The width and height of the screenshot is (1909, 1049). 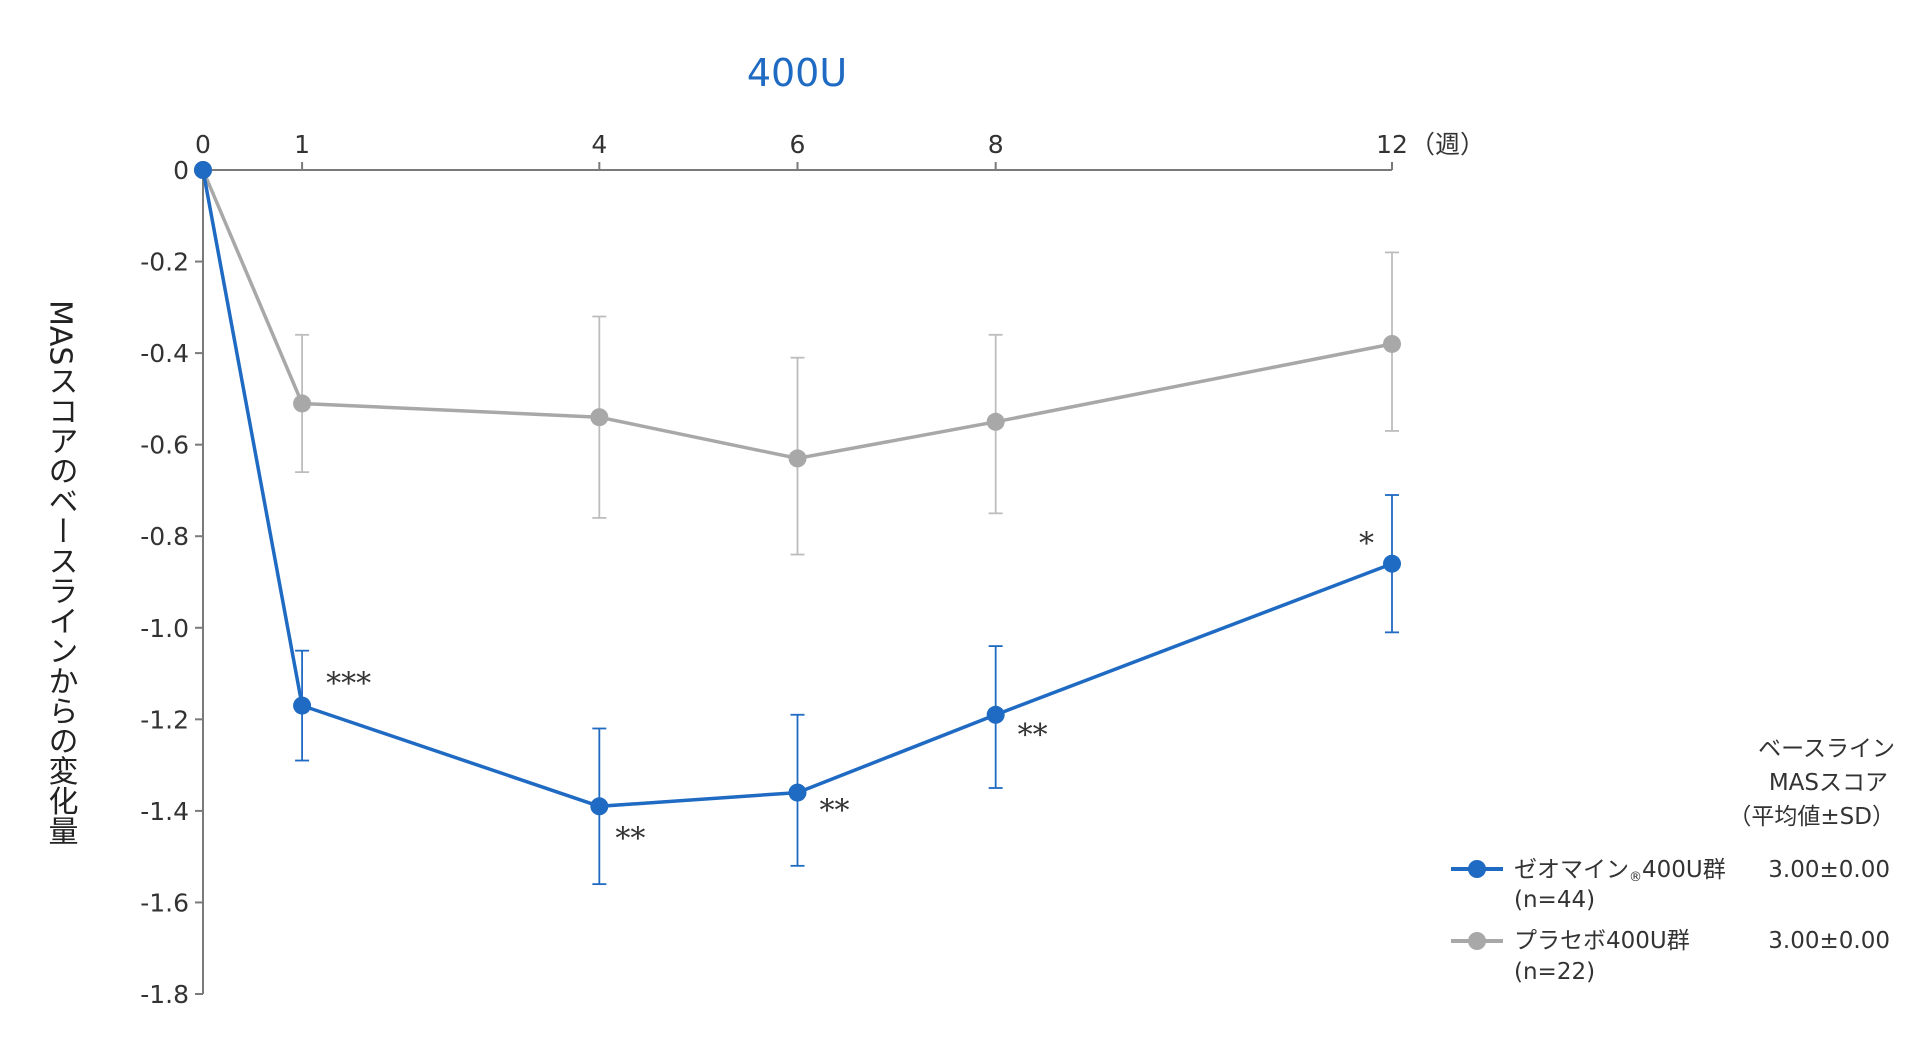 What do you see at coordinates (348, 684) in the screenshot?
I see `significance-marker: ***` at bounding box center [348, 684].